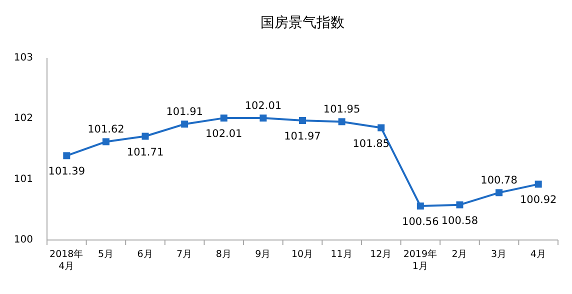 The image size is (572, 294). What do you see at coordinates (145, 152) in the screenshot?
I see `data-label: 101.71` at bounding box center [145, 152].